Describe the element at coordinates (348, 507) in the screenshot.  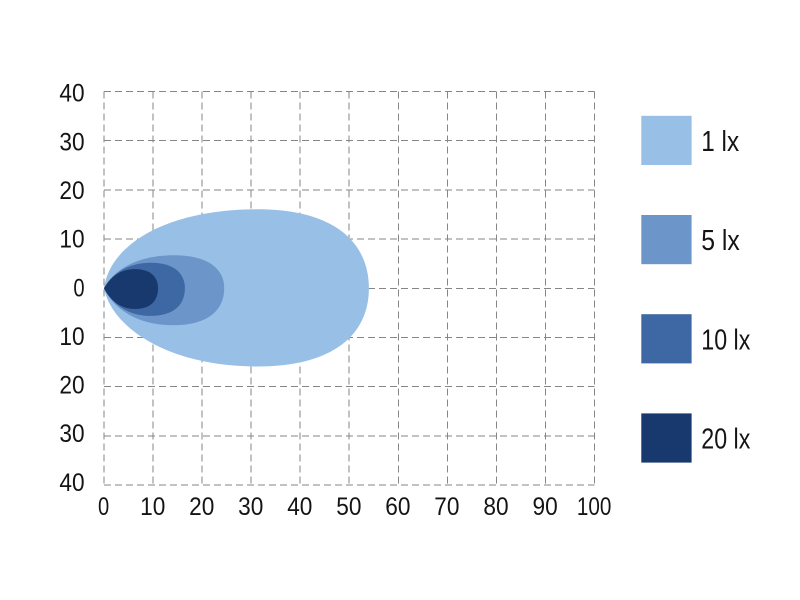
I see `svg-text: 50` at that location.